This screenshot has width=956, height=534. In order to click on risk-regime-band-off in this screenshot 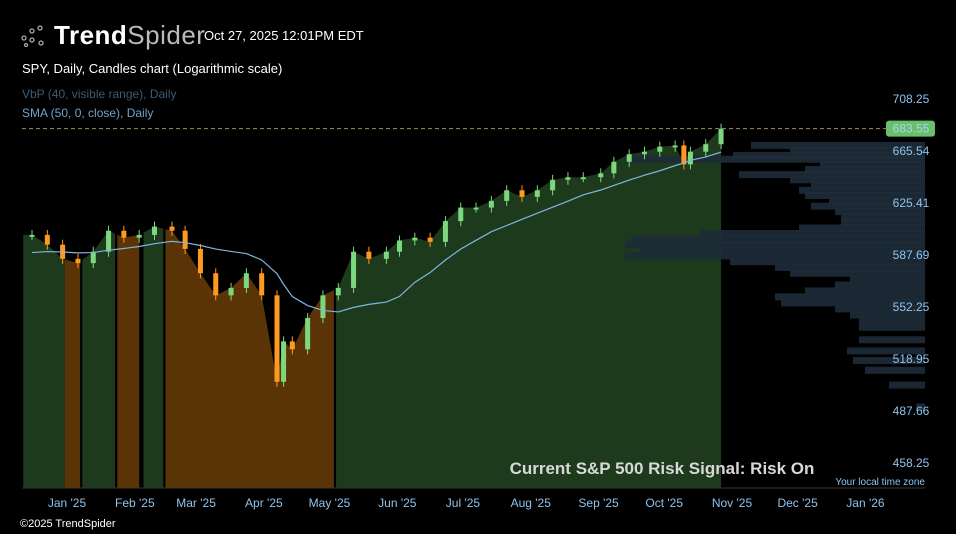, I will do `click(249, 358)`.